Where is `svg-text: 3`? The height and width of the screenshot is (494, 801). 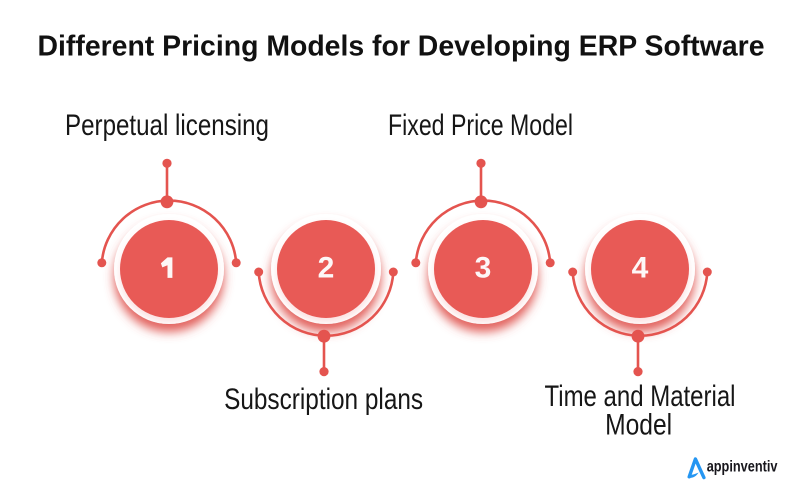
svg-text: 3 is located at coordinates (483, 268).